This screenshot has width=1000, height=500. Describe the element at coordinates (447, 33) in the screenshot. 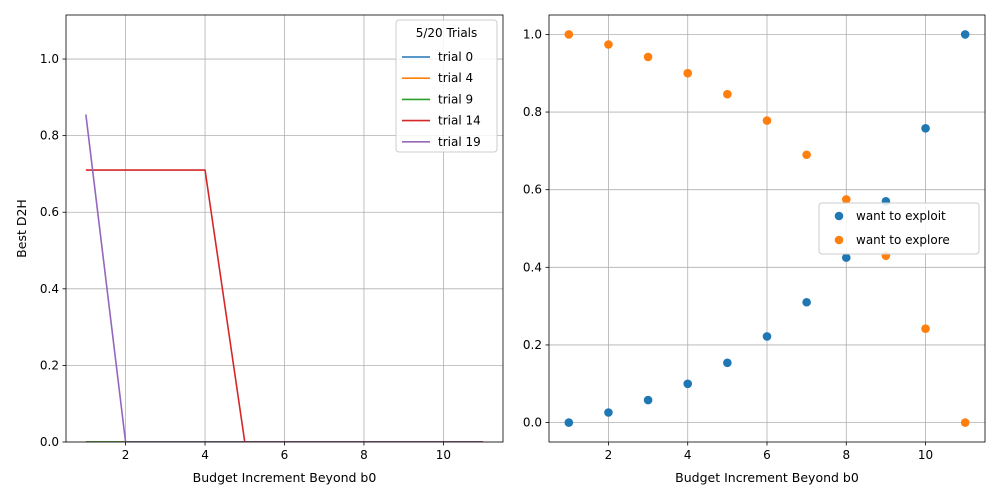

I see `legend-title: 5/20 Trials` at that location.